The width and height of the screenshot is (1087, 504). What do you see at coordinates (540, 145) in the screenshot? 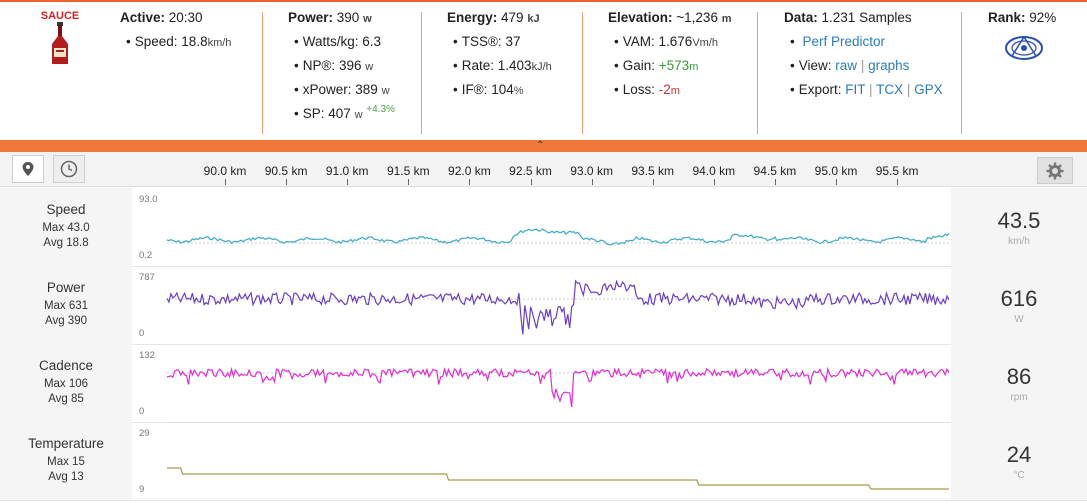
I see `collapse-chevron-icon: ⌃` at bounding box center [540, 145].